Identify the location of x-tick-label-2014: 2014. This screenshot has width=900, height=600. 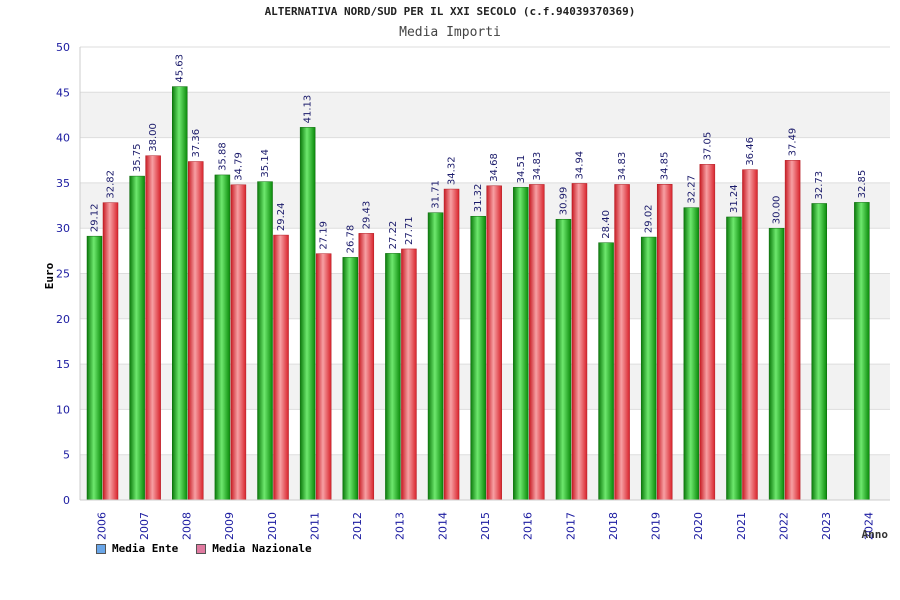
(442, 526).